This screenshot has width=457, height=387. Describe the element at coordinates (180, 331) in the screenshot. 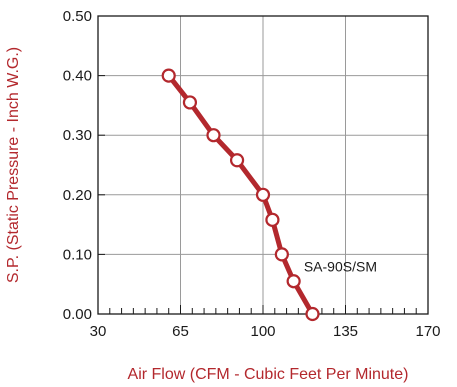

I see `x-tick-label: 65` at that location.